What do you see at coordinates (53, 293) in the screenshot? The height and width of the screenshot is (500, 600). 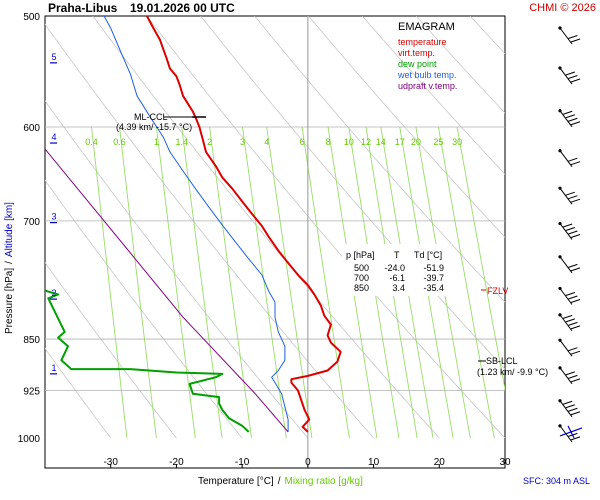 I see `altitude-tick-label: 2` at bounding box center [53, 293].